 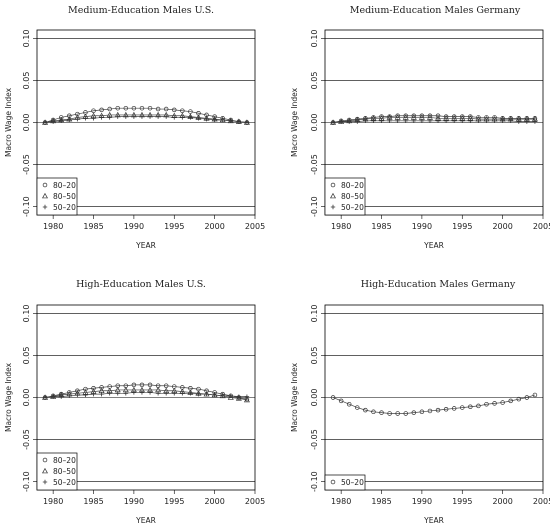 What do you see at coordinates (93, 501) in the screenshot?
I see `x-tick-label: 1985` at bounding box center [93, 501].